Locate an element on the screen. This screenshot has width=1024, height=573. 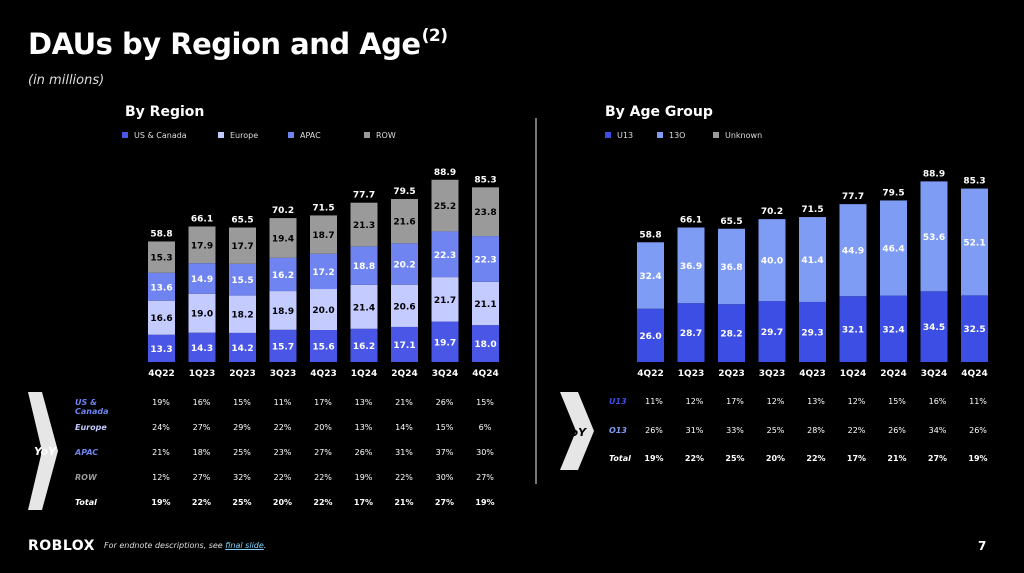
yoy-cell: 29% is located at coordinates (242, 427).